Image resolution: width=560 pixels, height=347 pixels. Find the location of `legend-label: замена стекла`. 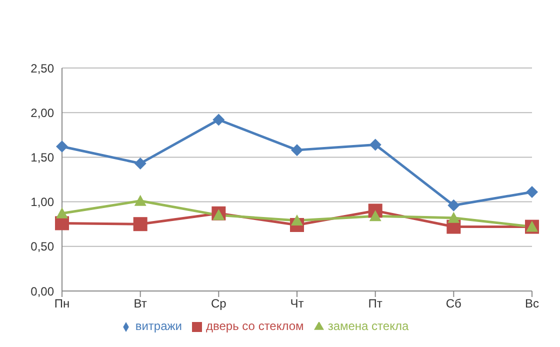

legend-label: замена стекла is located at coordinates (368, 326).